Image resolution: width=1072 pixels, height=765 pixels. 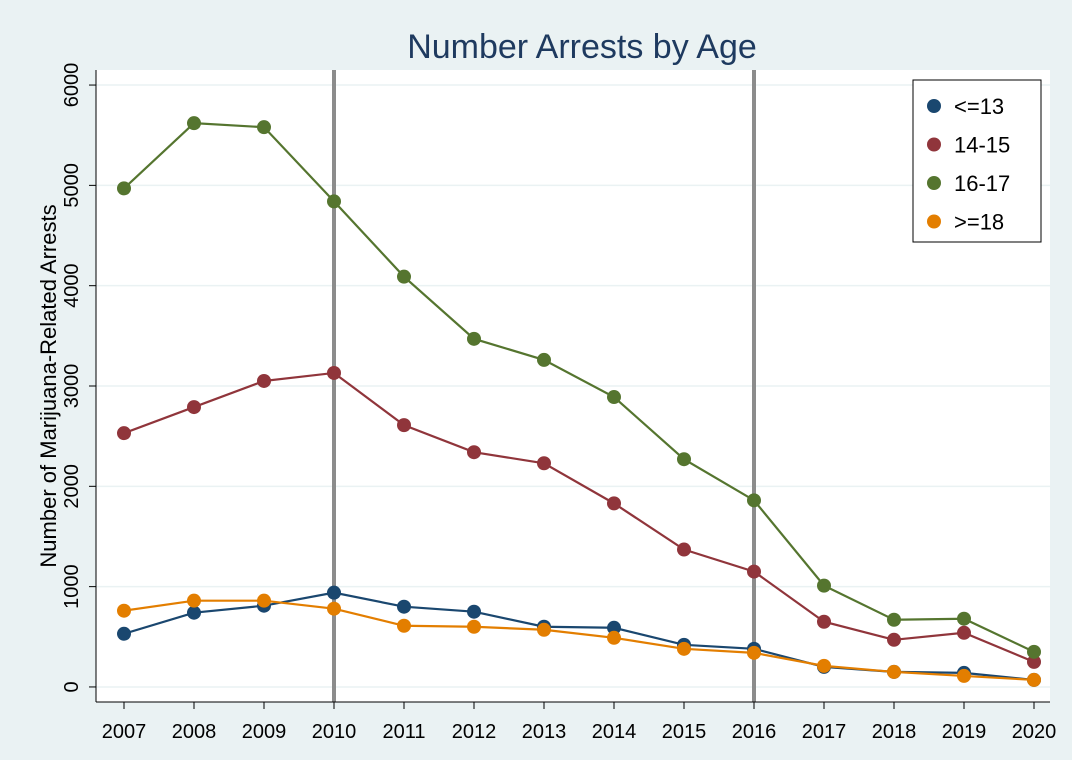 I want to click on y-tick-label: 3000, so click(x=72, y=386).